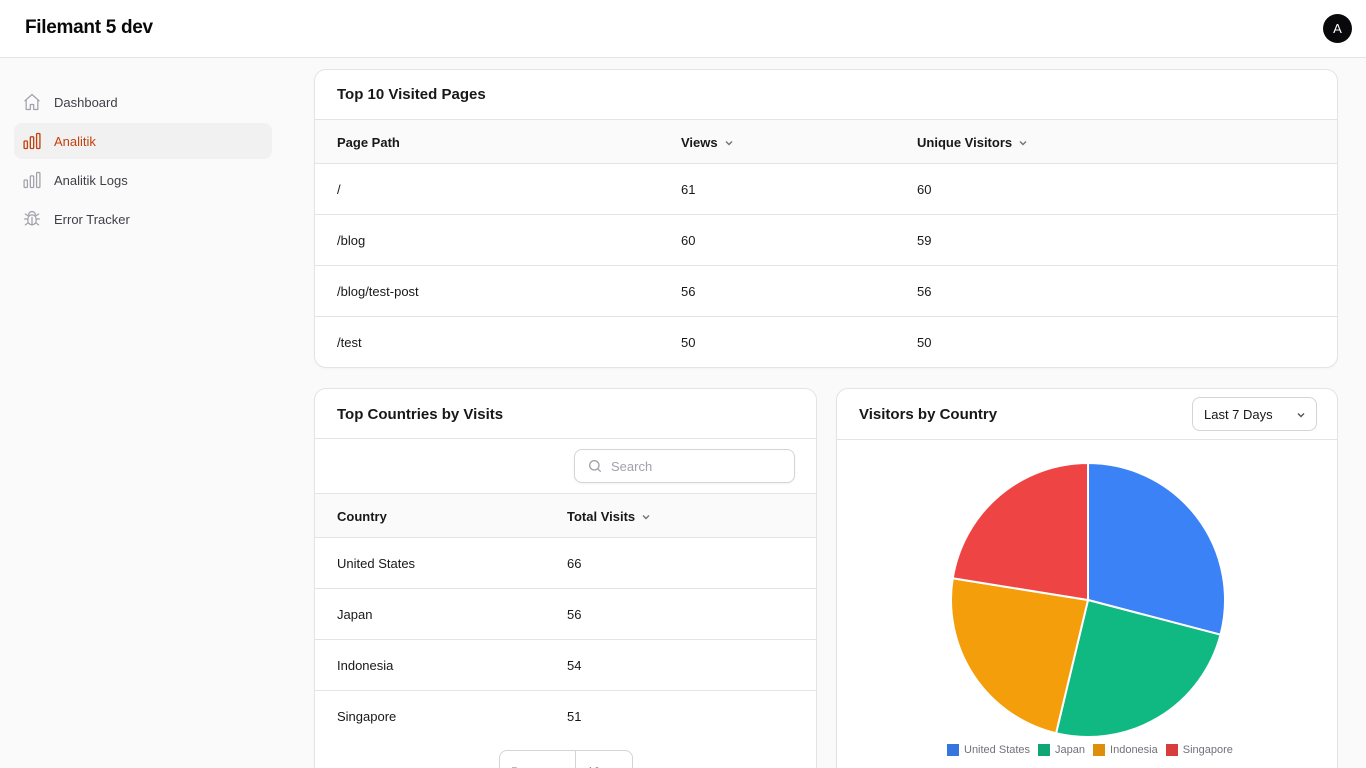 The width and height of the screenshot is (1366, 768). What do you see at coordinates (351, 240) in the screenshot?
I see `cell-path: /blog` at bounding box center [351, 240].